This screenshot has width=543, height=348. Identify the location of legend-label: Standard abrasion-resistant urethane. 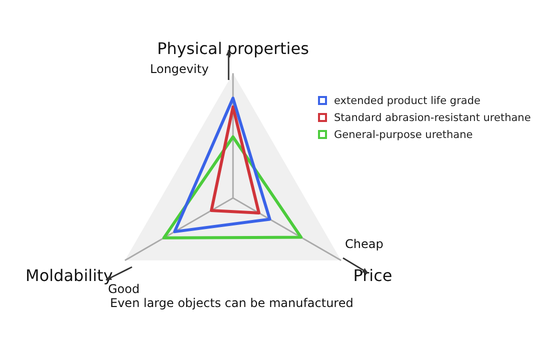
(432, 118).